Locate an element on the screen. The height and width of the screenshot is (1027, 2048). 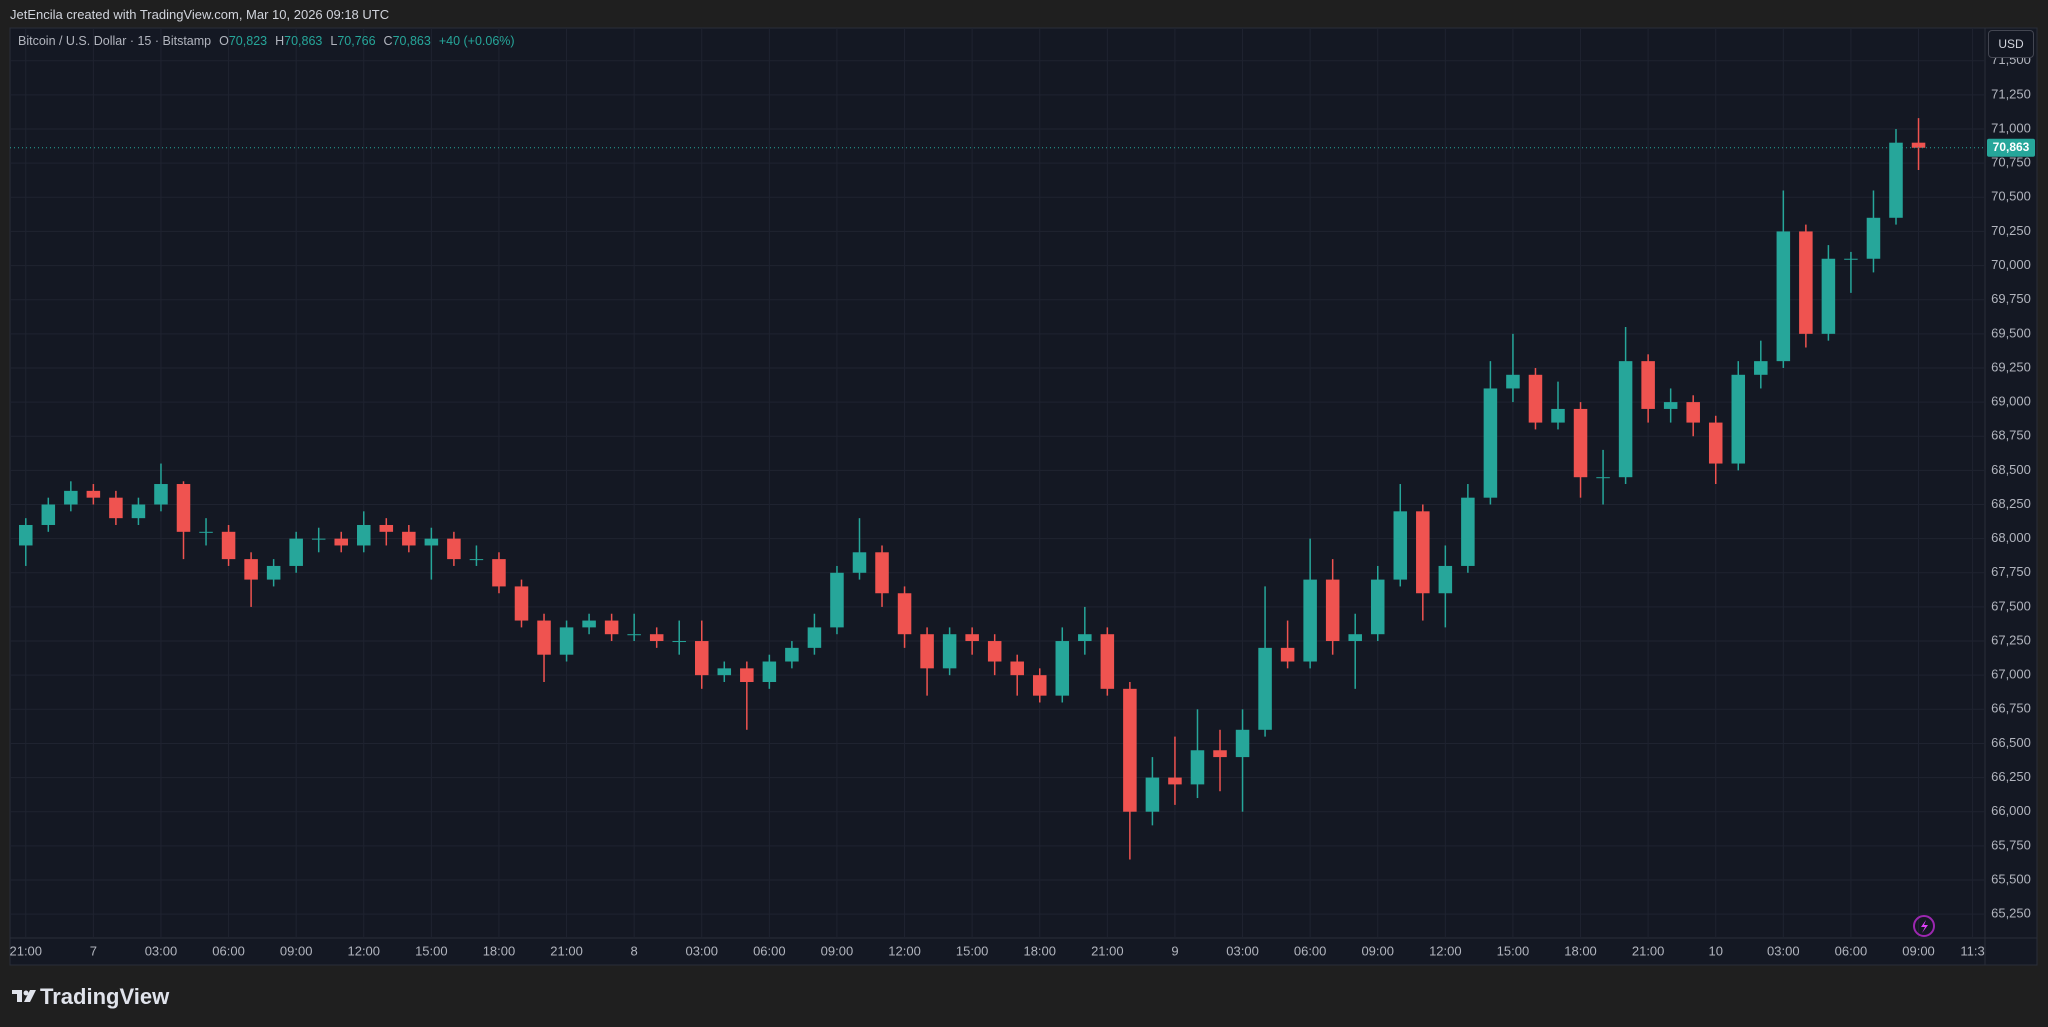
y-tick-label: 68,000 is located at coordinates (2011, 537).